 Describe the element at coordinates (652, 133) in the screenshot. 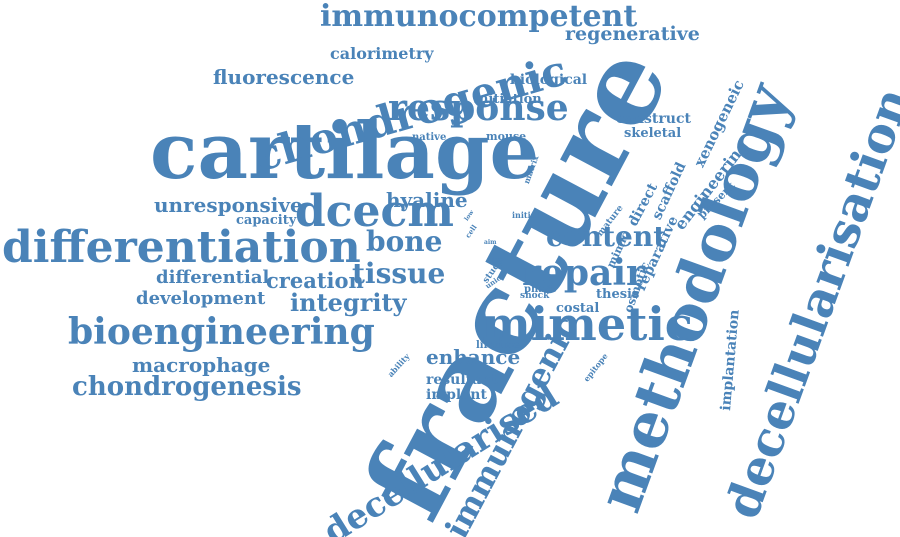

I see `word-skeletal: skeletal` at that location.